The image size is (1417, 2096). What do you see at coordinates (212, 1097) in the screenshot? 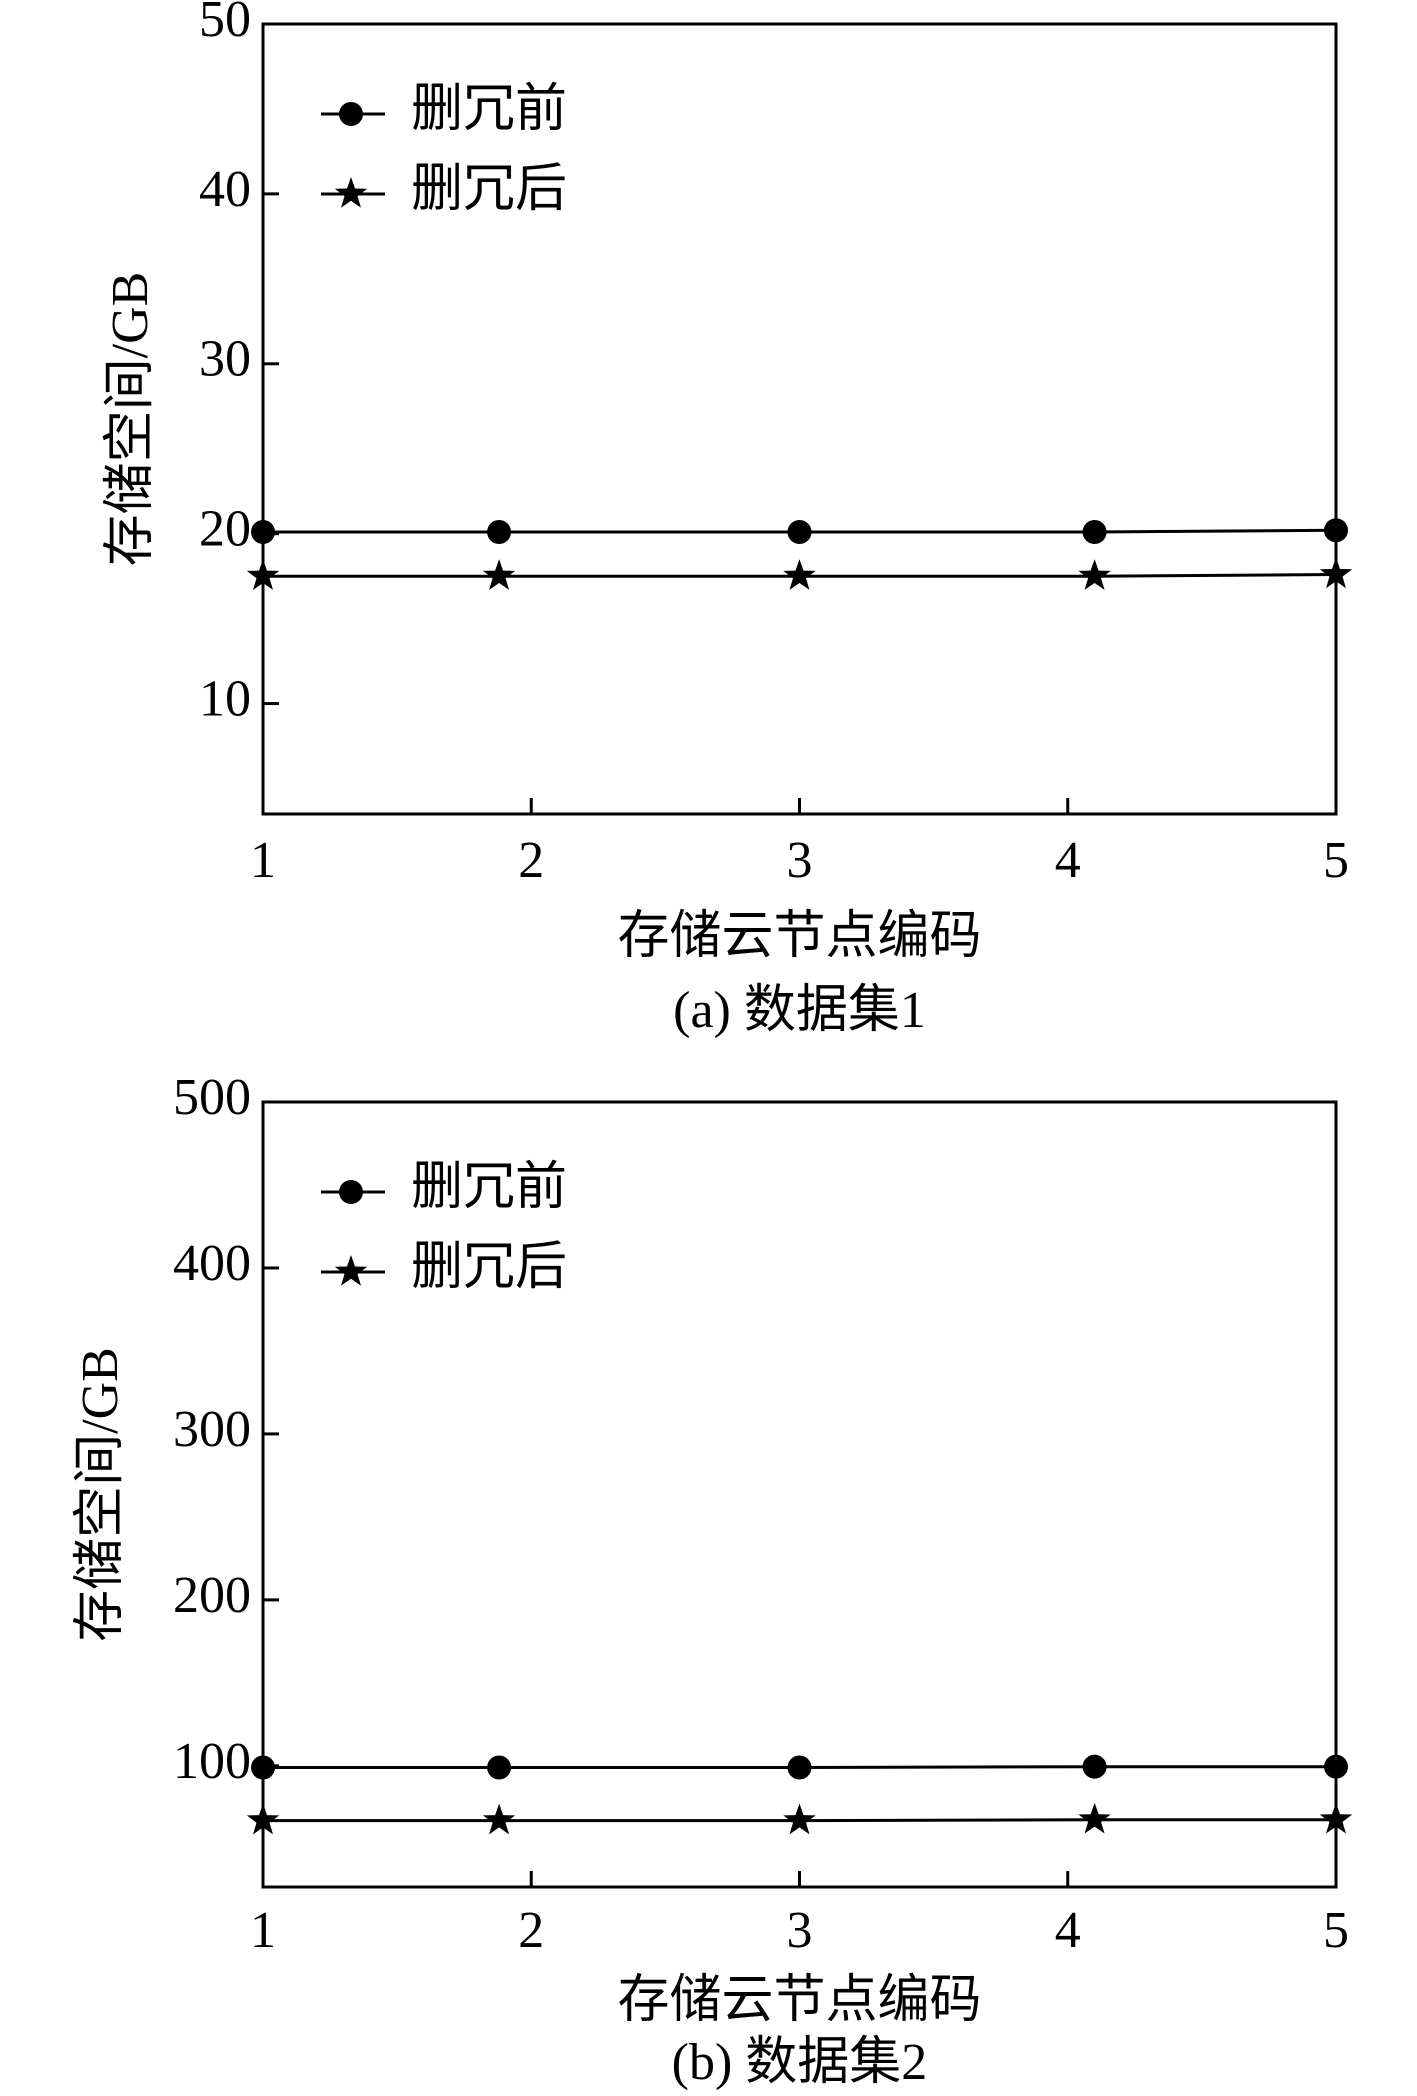
I see `y-tick-label: 500` at bounding box center [212, 1097].